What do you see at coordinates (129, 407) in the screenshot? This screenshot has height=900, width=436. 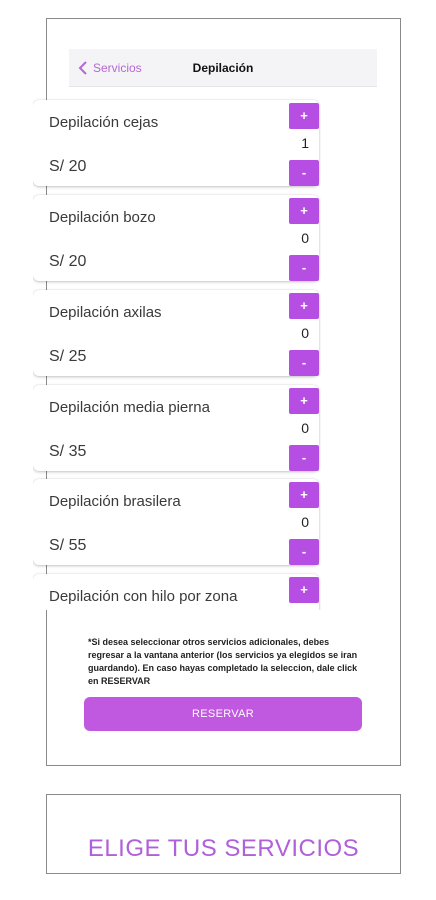 I see `service-name: Depilación media pierna` at bounding box center [129, 407].